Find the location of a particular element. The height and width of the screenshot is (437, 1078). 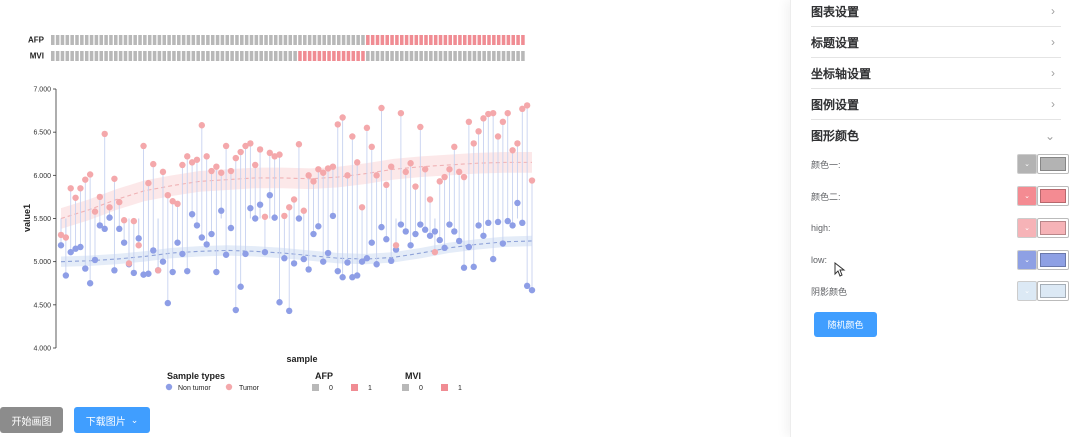

section-shape-colors: 图形颜色 ⌄ is located at coordinates (936, 135).